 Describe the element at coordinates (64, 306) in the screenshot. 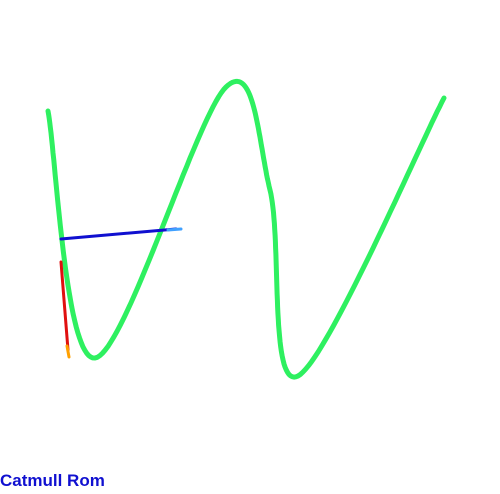

I see `tangent-vector` at that location.